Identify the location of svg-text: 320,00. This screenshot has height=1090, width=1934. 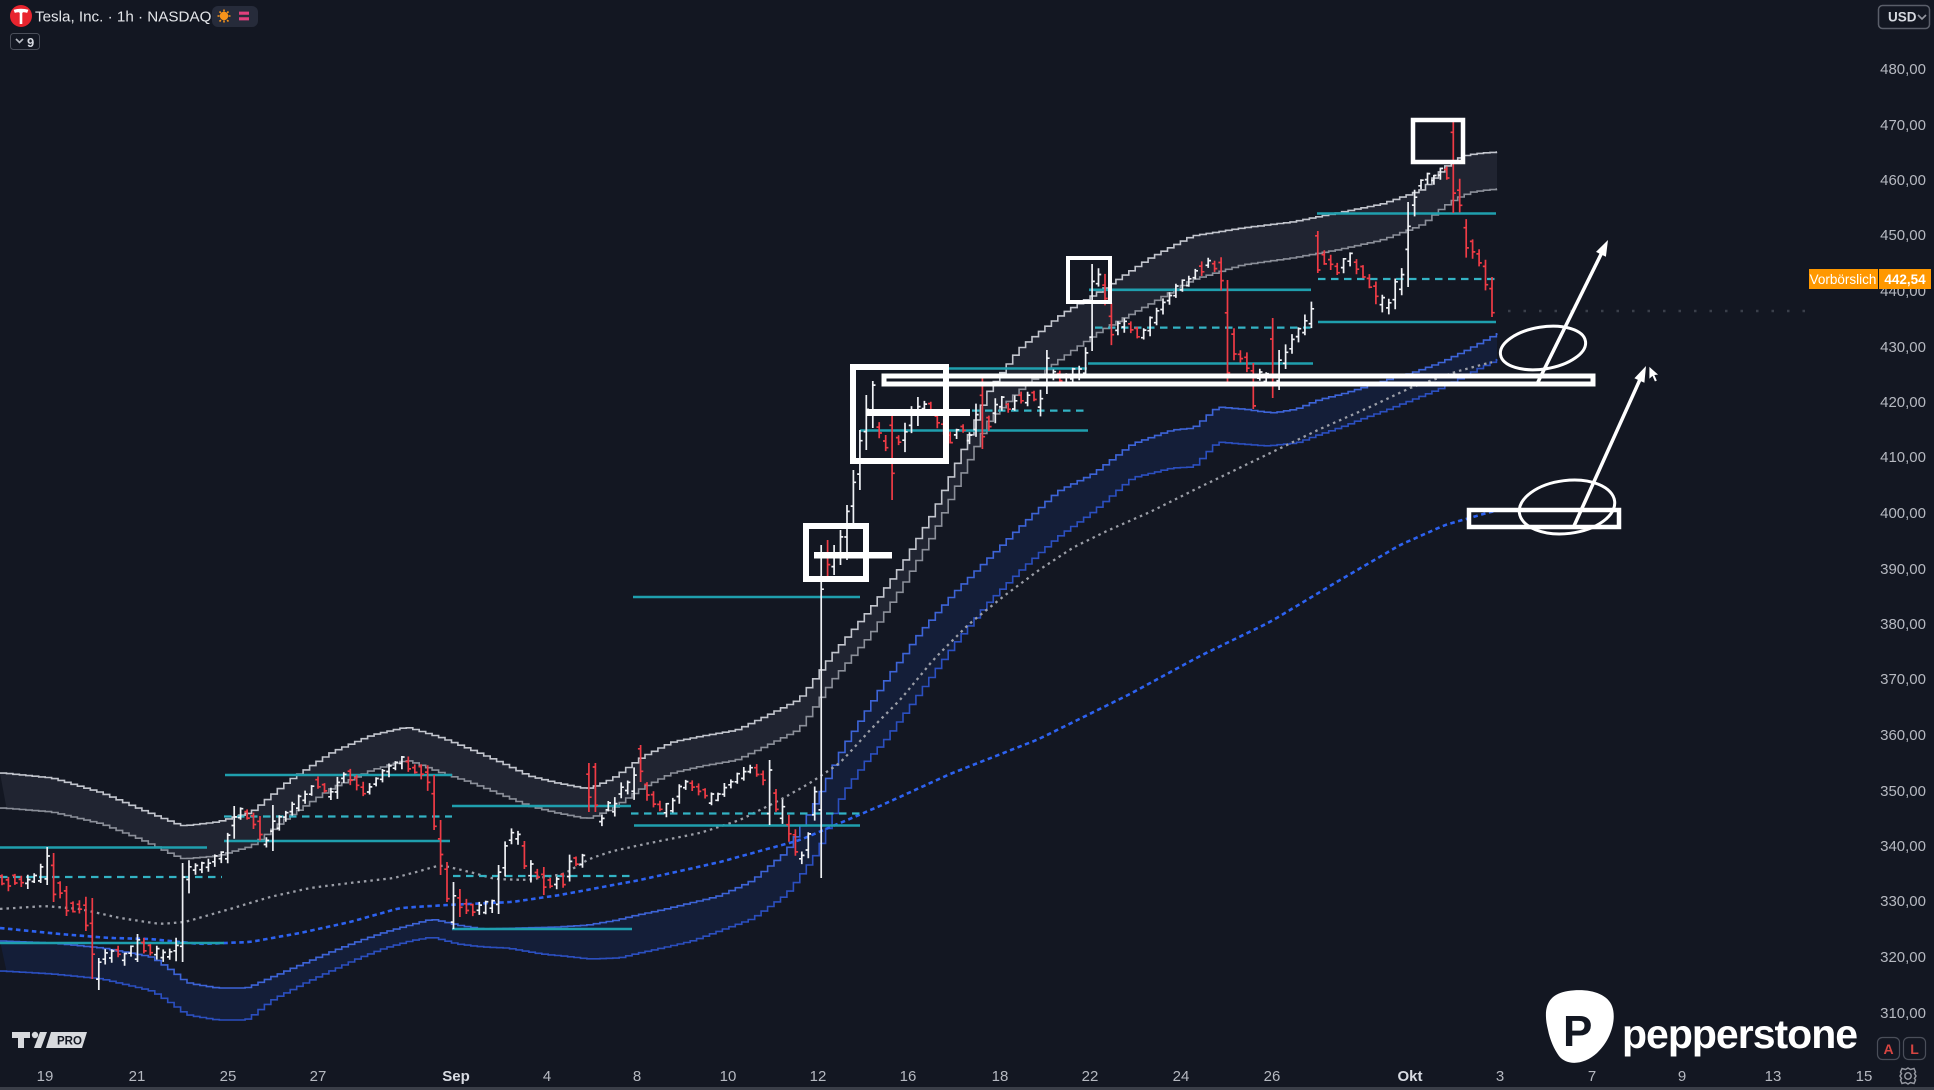
(1903, 957).